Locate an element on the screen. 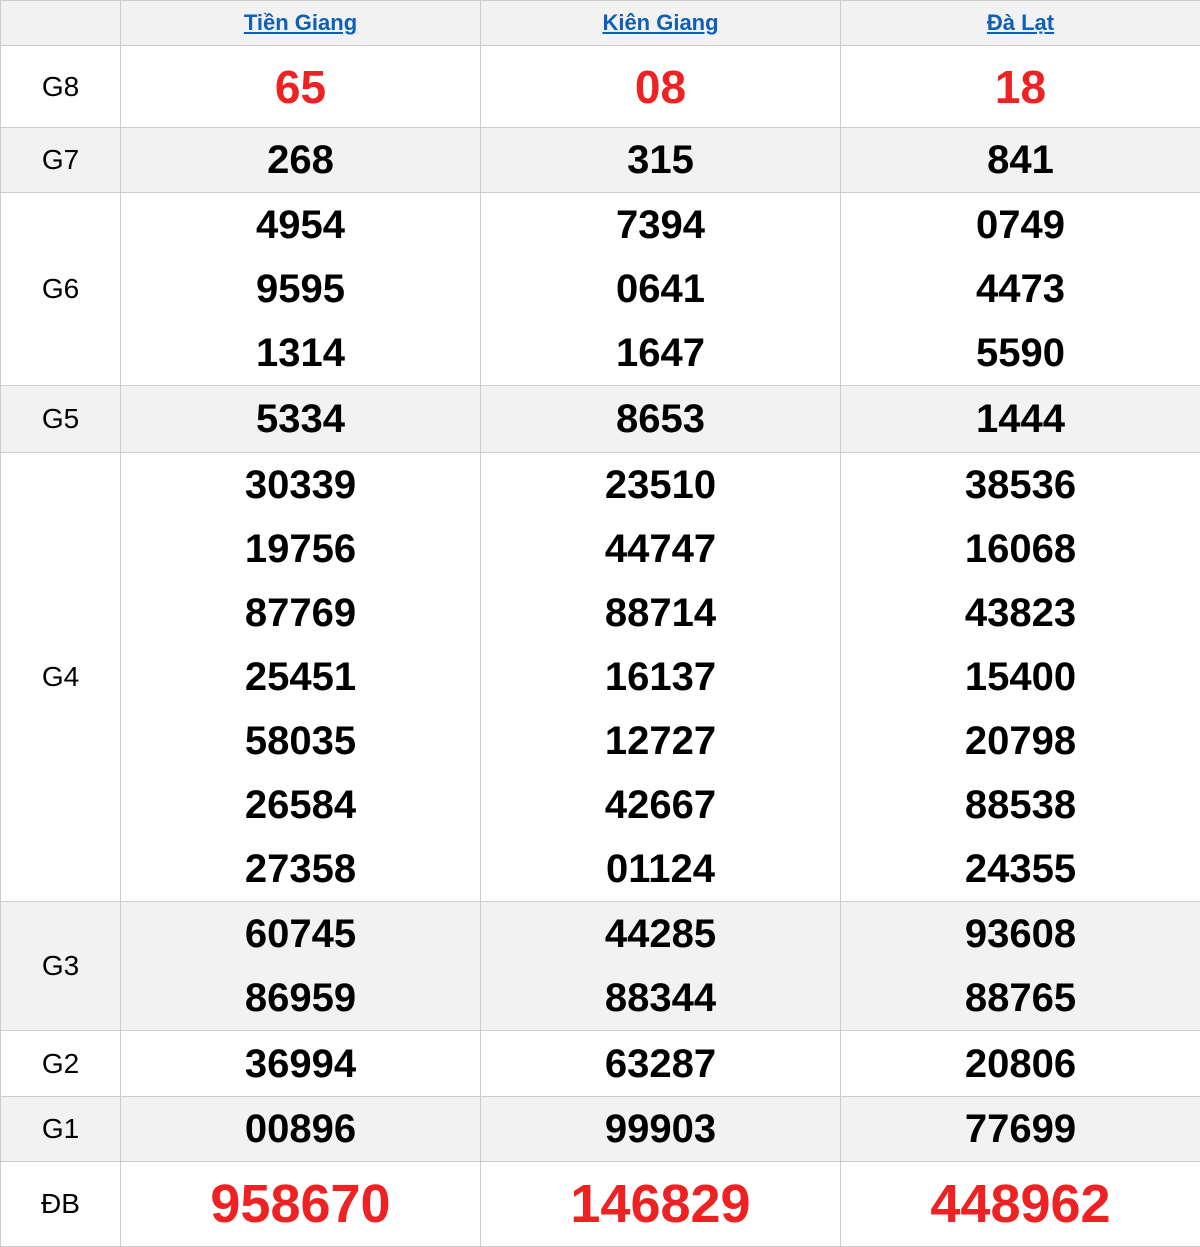 The image size is (1200, 1247). prize-number: 44747 is located at coordinates (660, 549).